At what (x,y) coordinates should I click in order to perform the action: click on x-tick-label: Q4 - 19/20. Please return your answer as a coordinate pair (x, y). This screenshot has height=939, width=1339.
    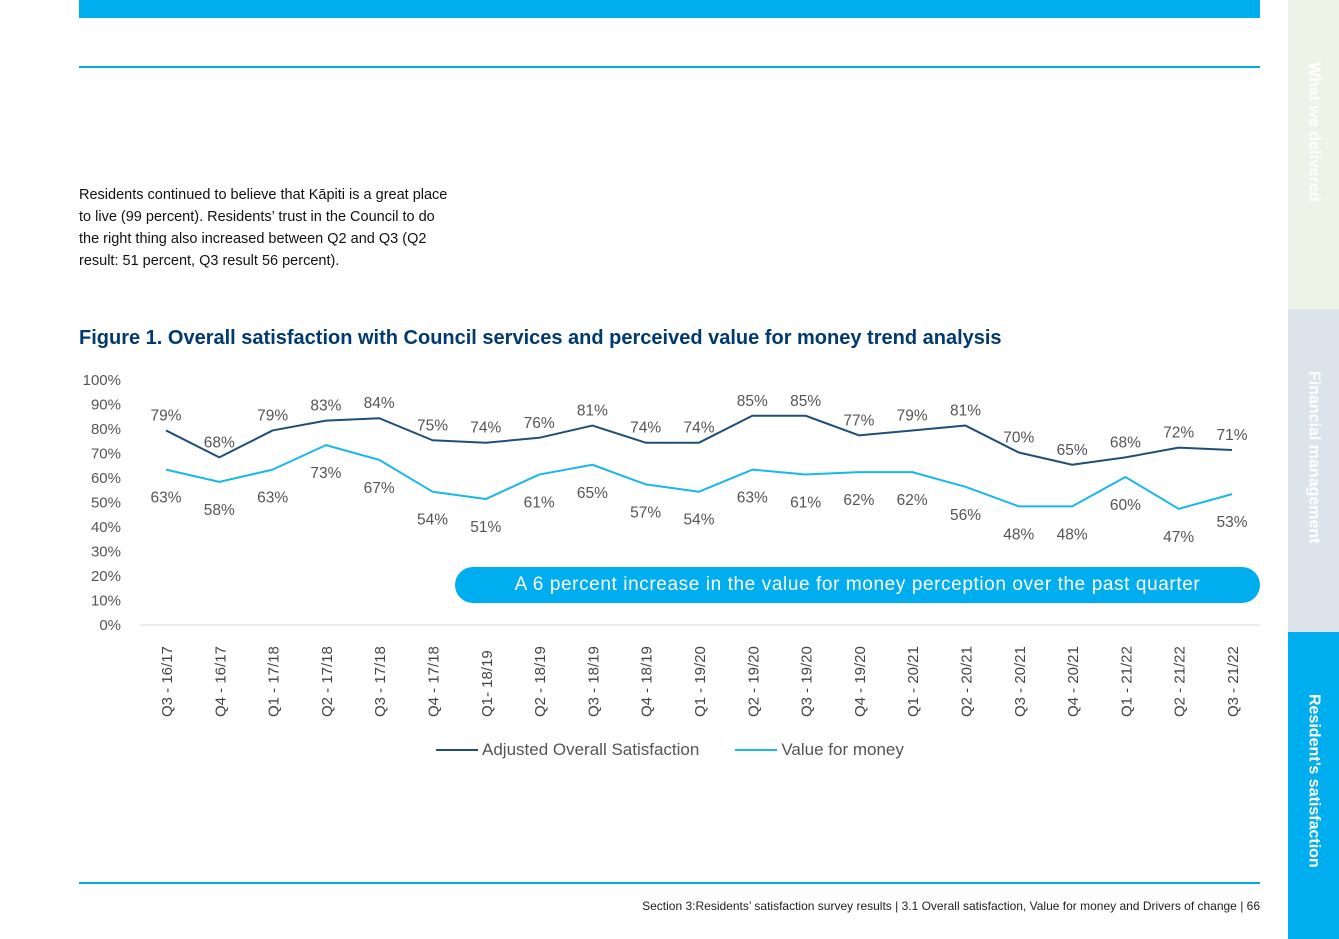
    Looking at the image, I should click on (860, 681).